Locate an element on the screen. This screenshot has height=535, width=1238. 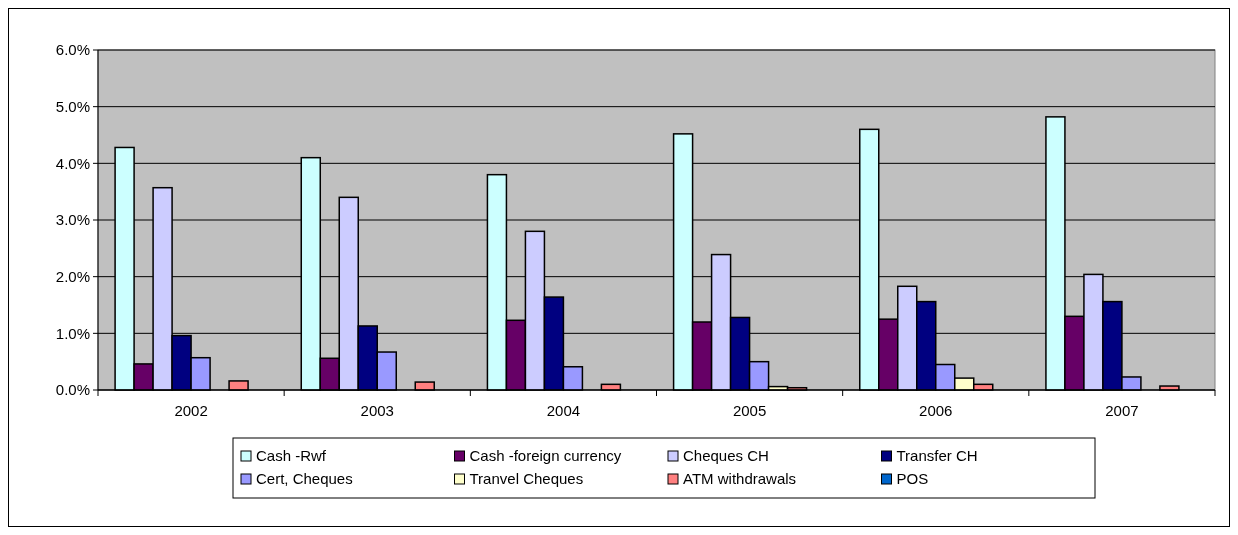
x-tick-label: 2004 is located at coordinates (563, 410).